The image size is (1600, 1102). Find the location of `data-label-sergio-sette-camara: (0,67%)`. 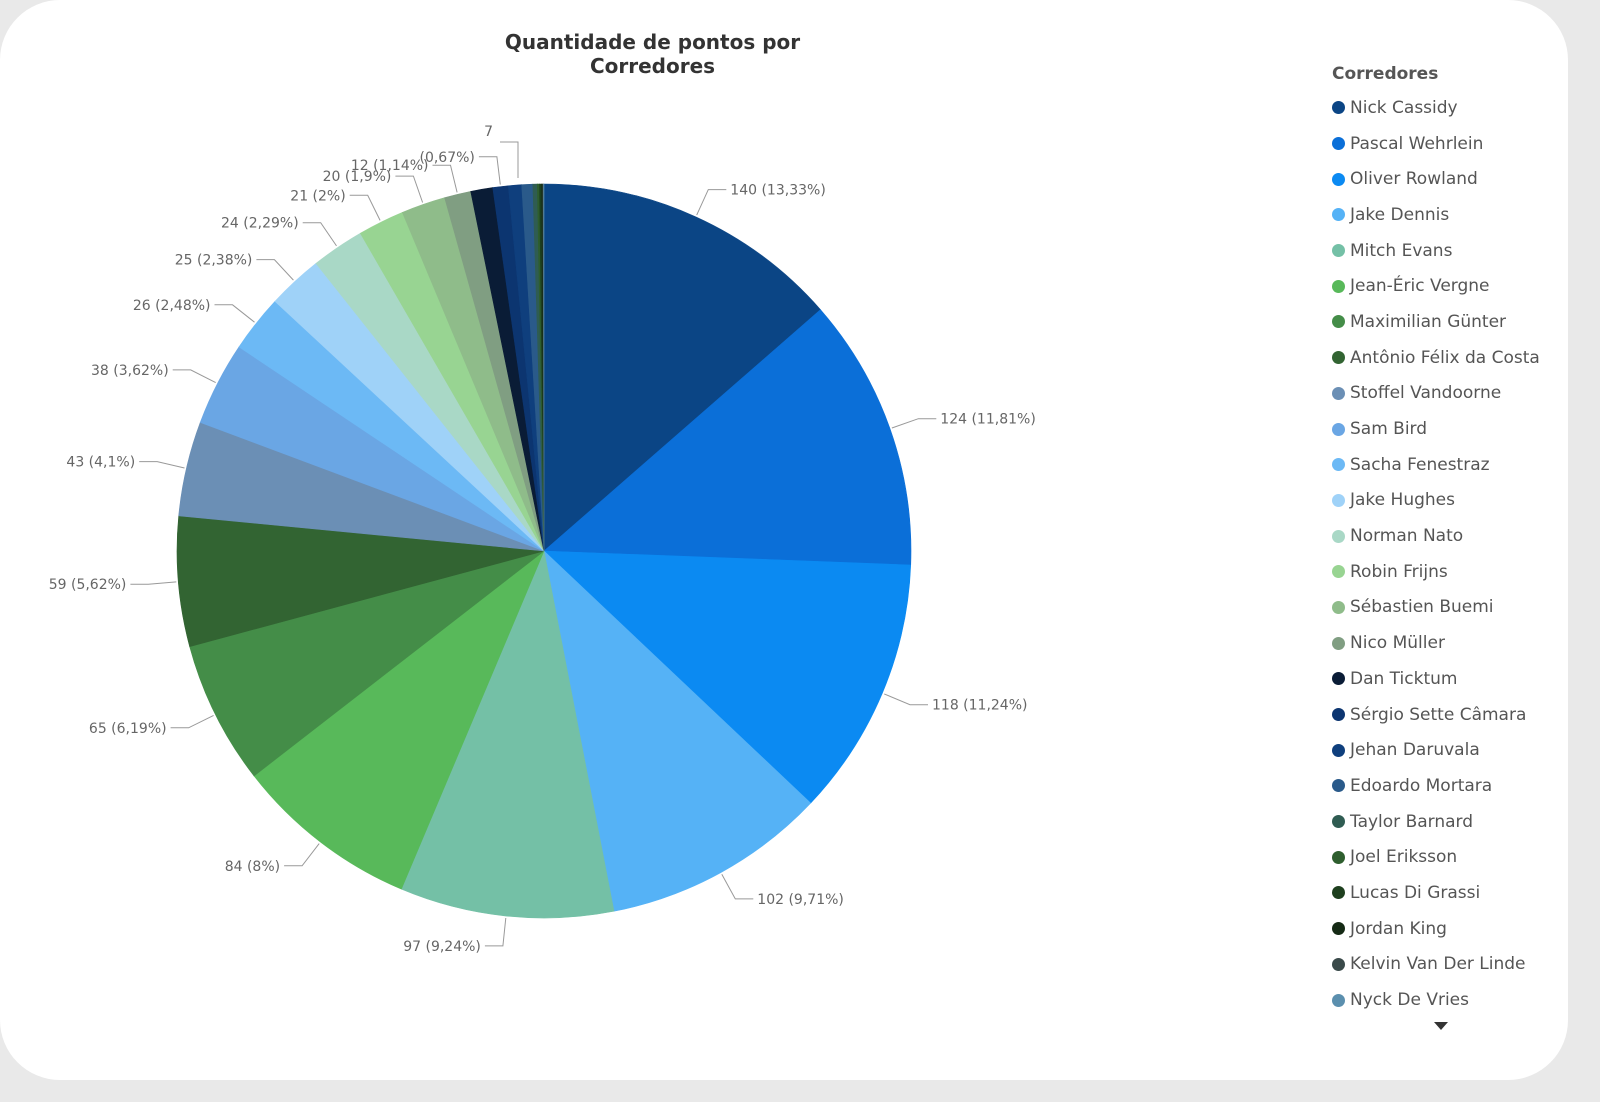

data-label-sergio-sette-camara: (0,67%) is located at coordinates (446, 158).